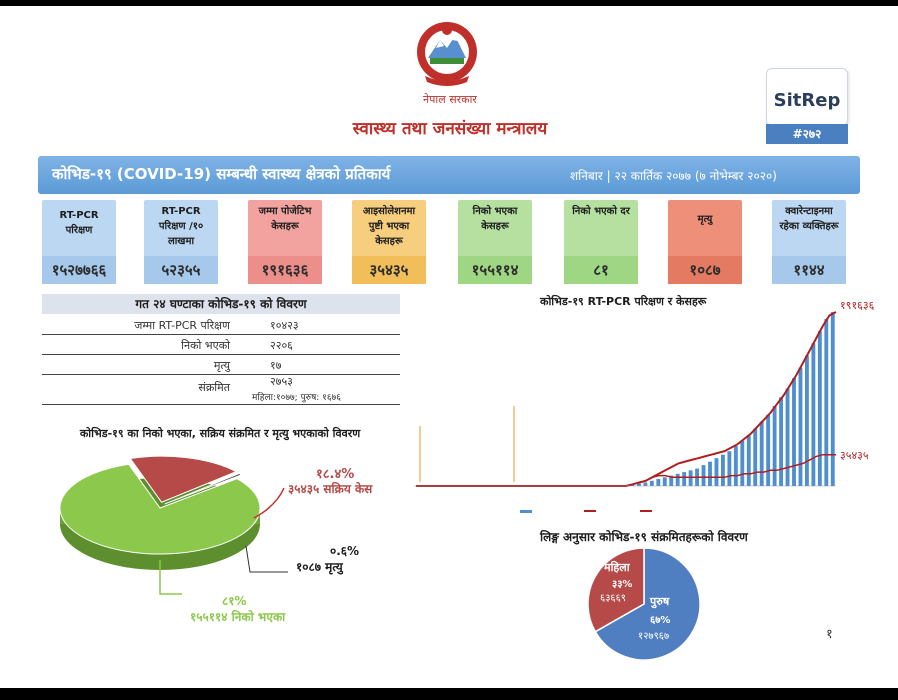  I want to click on sitrep-label: SitRep, so click(807, 100).